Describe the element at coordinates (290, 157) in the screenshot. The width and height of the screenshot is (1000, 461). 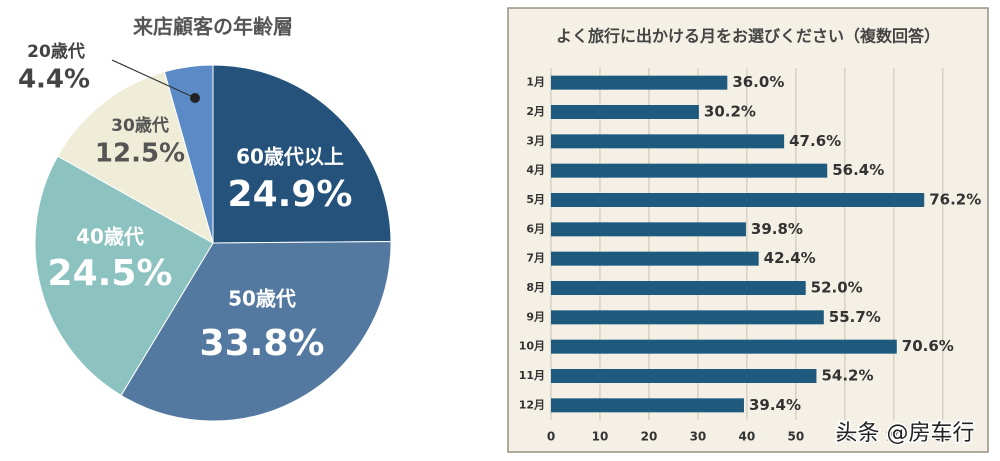
I see `slice-label: 60歳代以上` at that location.